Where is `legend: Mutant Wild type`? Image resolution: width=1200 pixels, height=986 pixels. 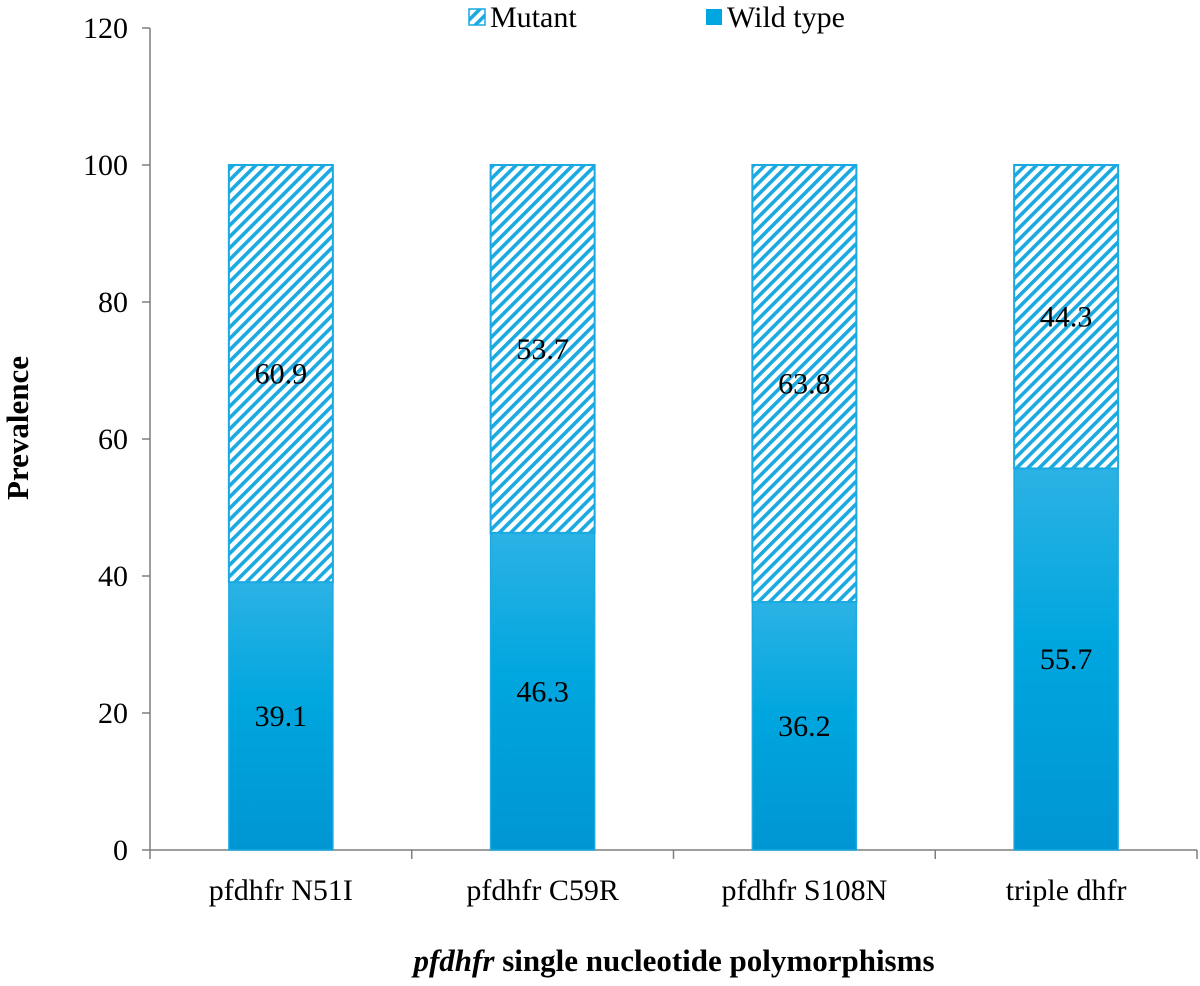
legend: Mutant Wild type is located at coordinates (656, 17).